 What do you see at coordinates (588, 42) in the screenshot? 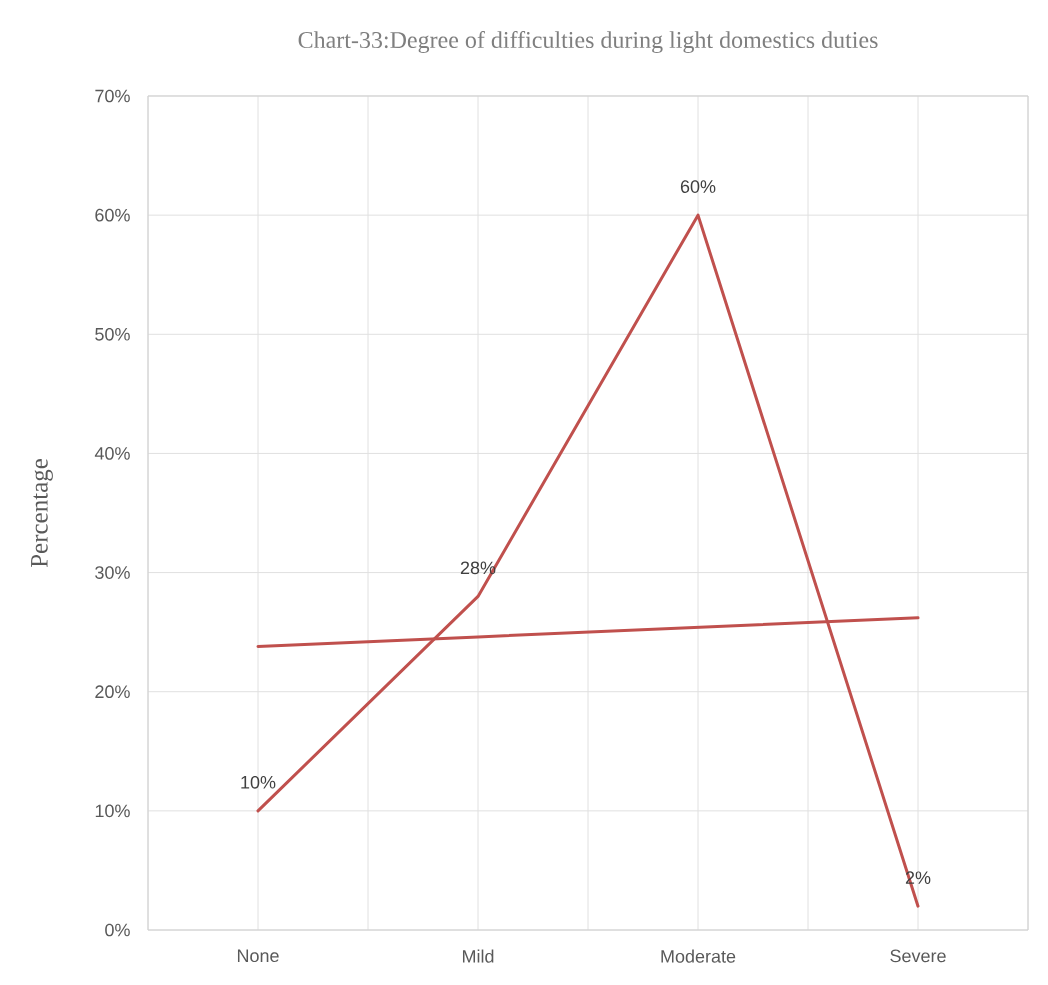
I see `chart-title: Chart-33:Degree of difficulties during light domestics duties` at bounding box center [588, 42].